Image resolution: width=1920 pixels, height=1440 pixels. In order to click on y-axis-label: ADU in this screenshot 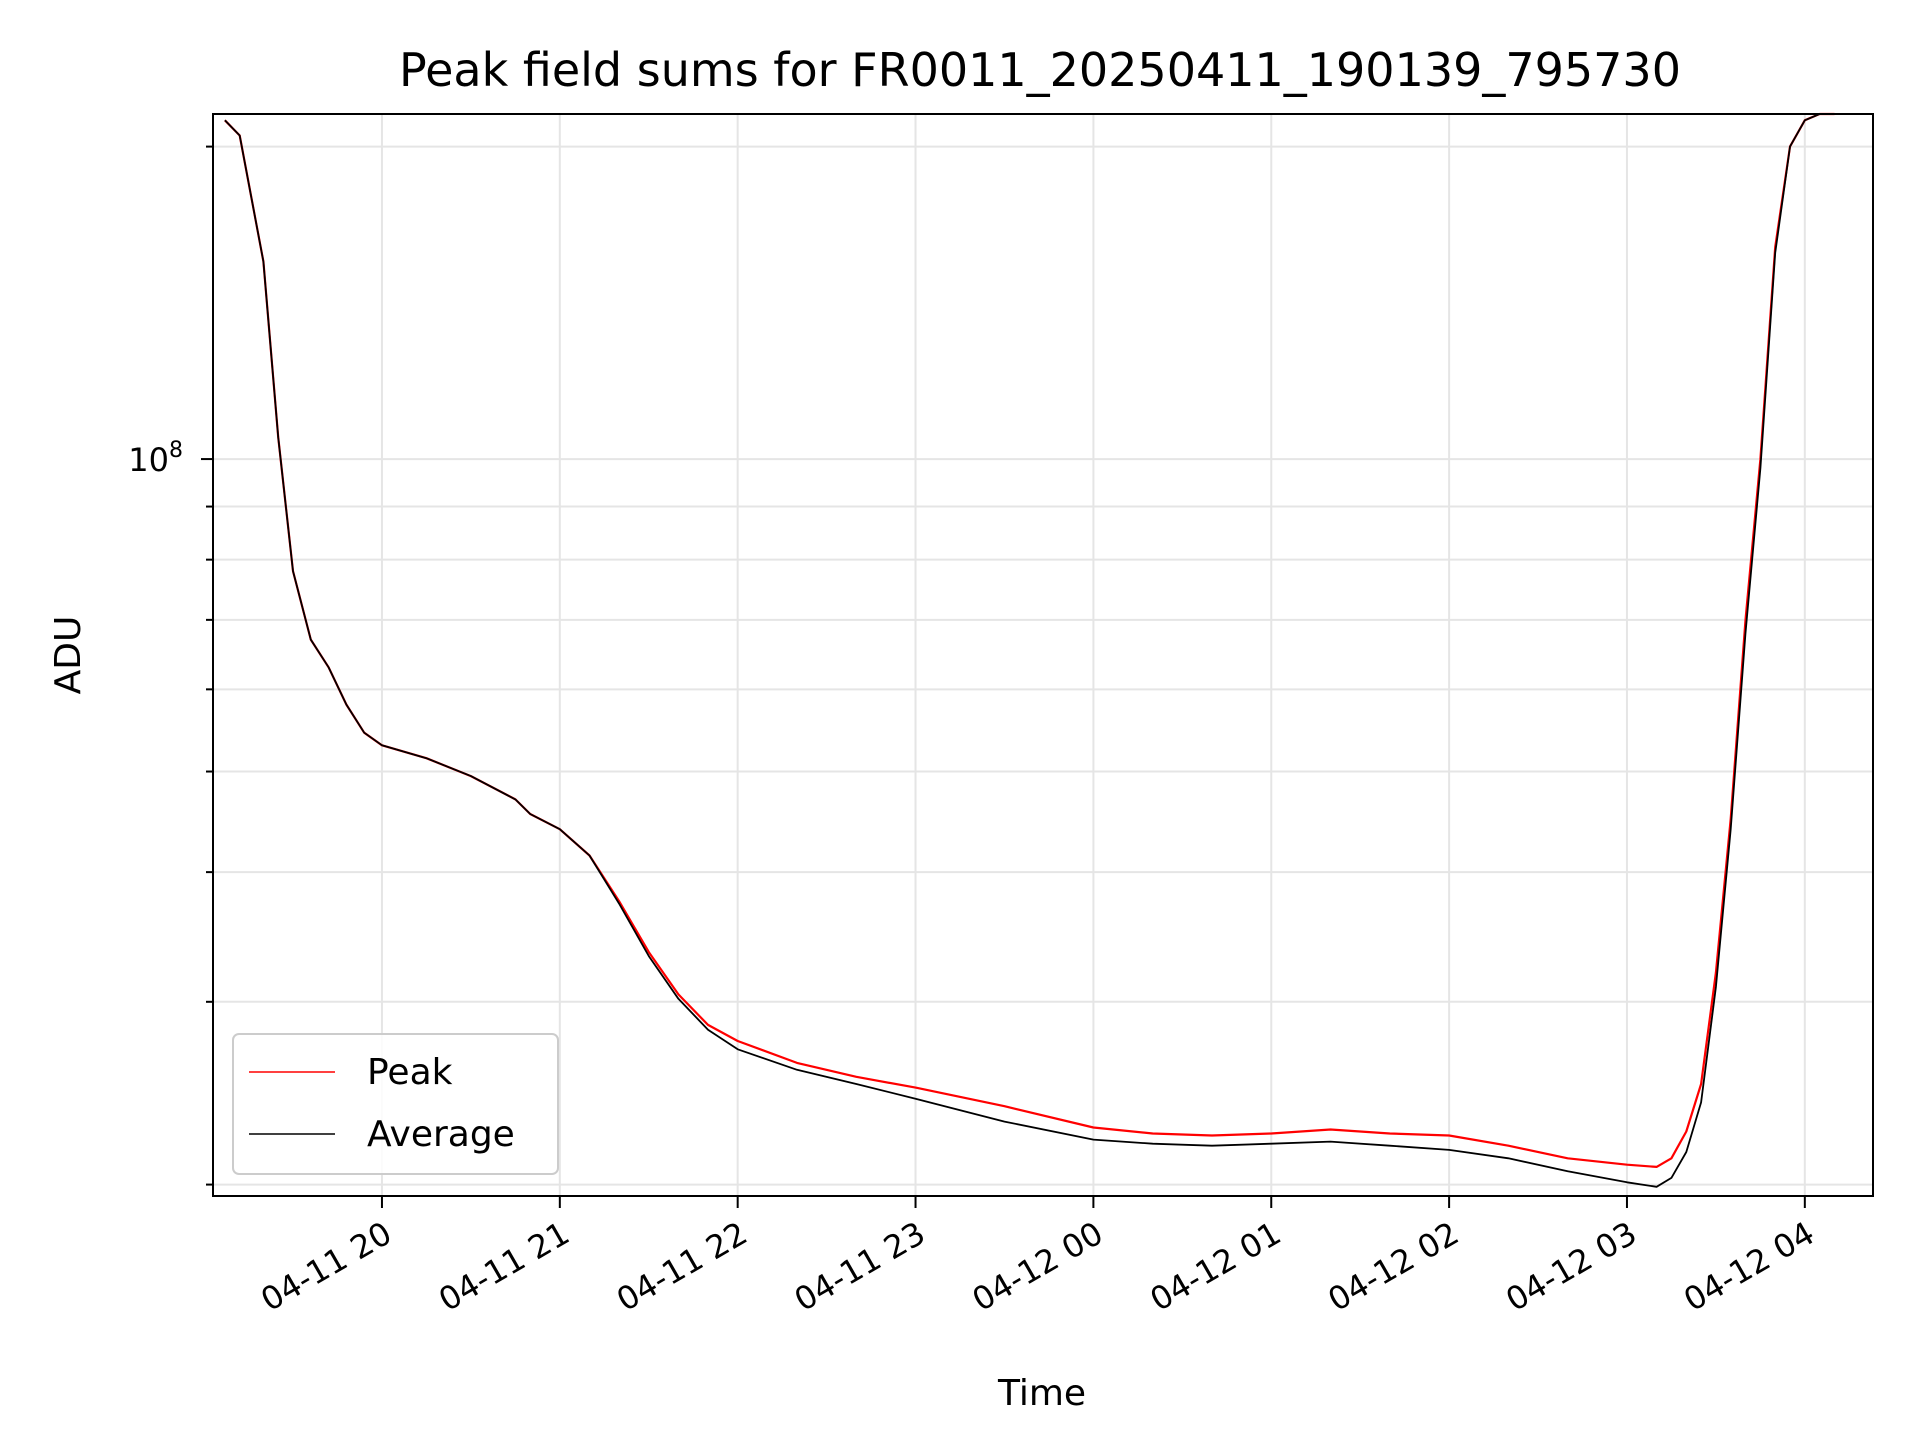, I will do `click(68, 655)`.